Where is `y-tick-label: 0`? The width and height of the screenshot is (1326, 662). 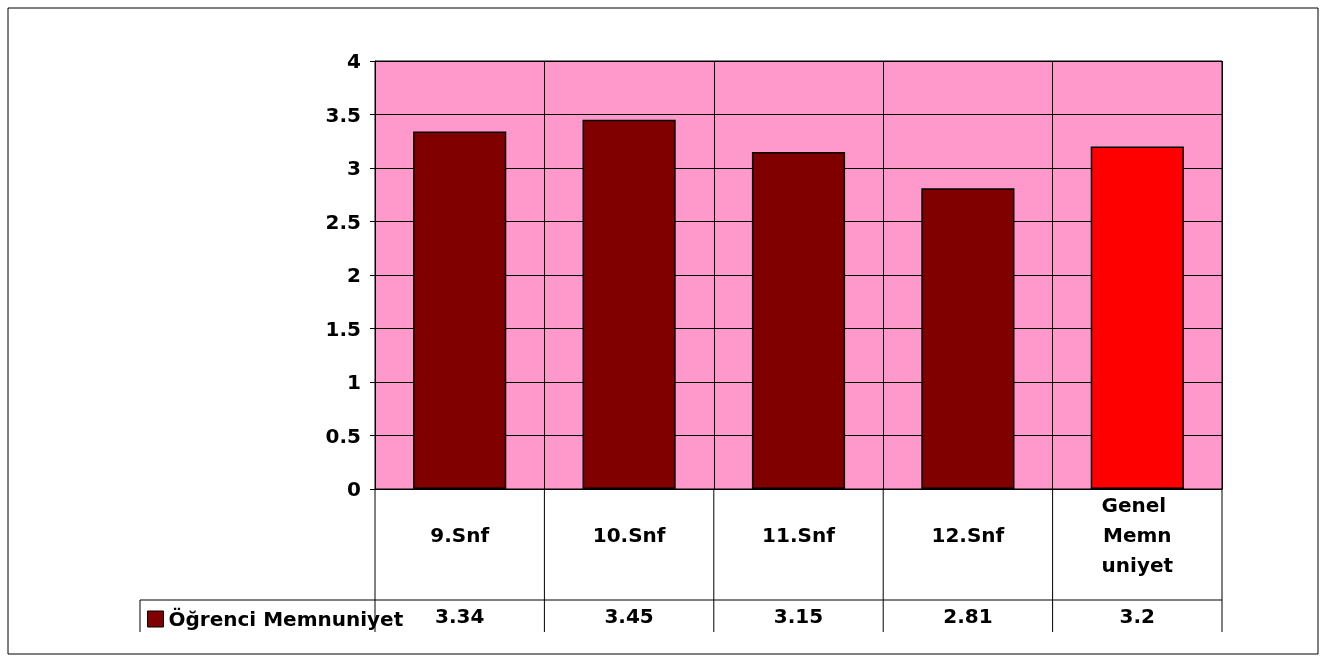
y-tick-label: 0 is located at coordinates (354, 489).